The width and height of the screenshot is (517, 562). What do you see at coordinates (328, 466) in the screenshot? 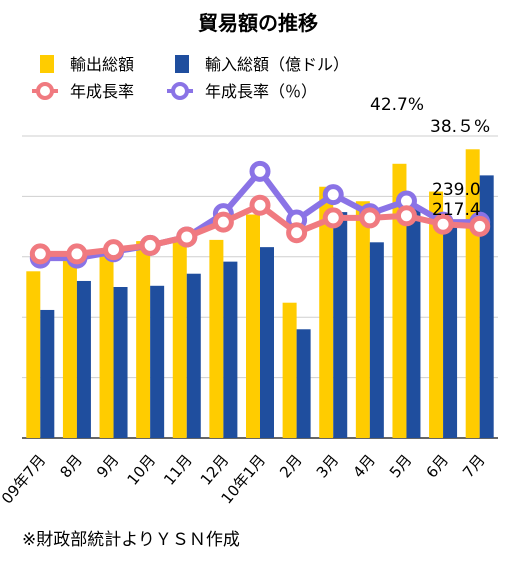
I see `x-tick-label: 3月` at bounding box center [328, 466].